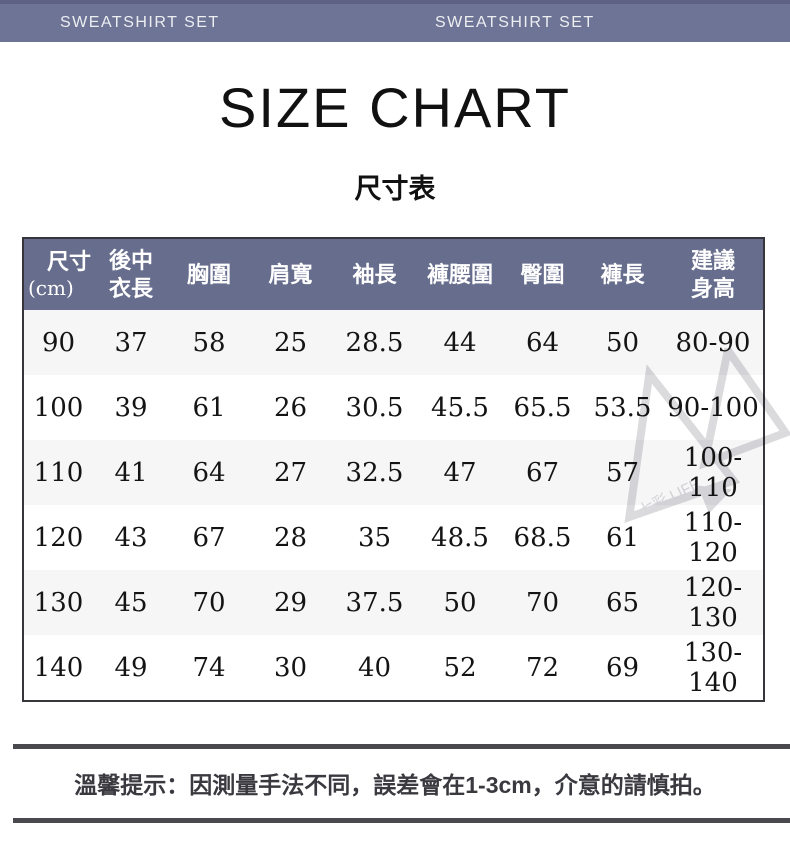 The width and height of the screenshot is (790, 858). What do you see at coordinates (395, 785) in the screenshot?
I see `measurement-note: 溫馨提示：因測量手法不同，誤差會在1-3cm，介意的請慎拍。` at bounding box center [395, 785].